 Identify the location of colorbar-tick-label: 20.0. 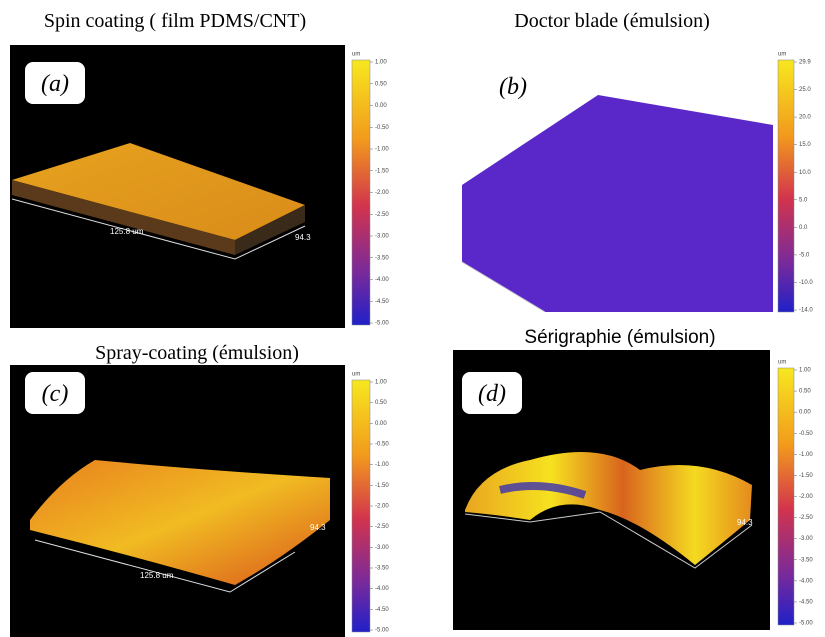
(805, 118).